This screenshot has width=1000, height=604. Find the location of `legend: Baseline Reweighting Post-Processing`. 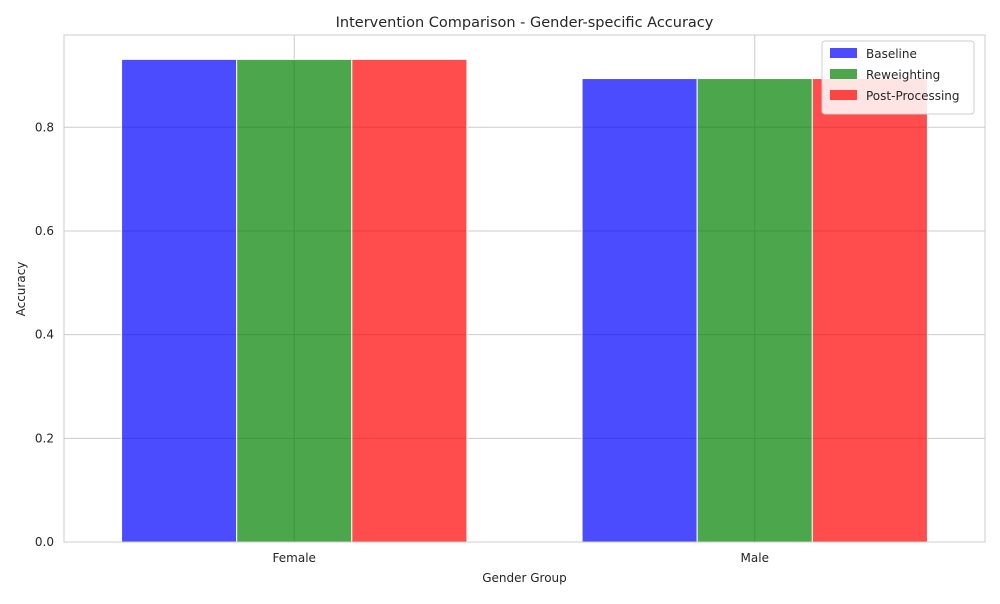

legend: Baseline Reweighting Post-Processing is located at coordinates (898, 77).